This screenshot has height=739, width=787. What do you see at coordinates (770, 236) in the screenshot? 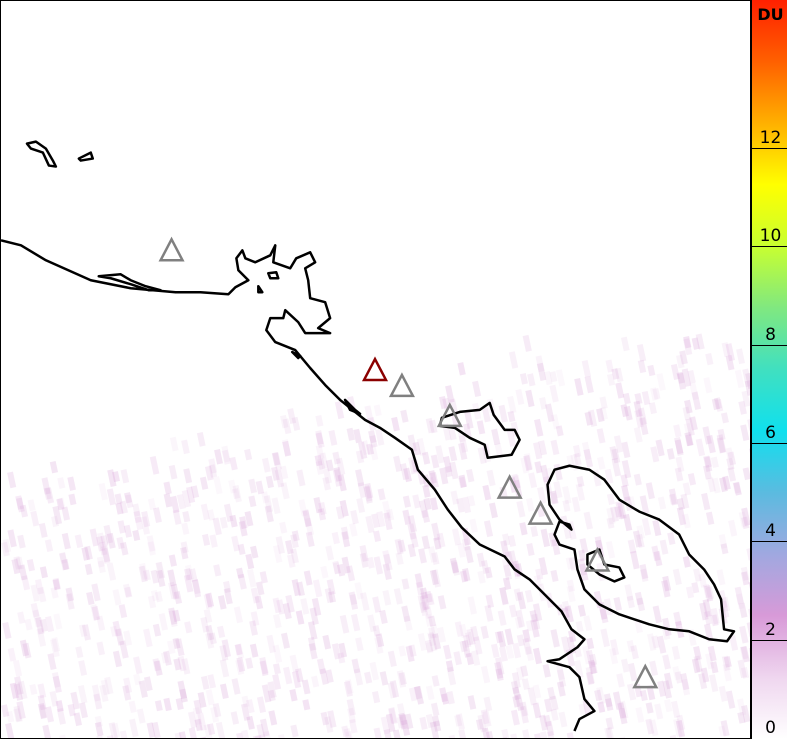
I see `colorbar-tick-label: 10` at bounding box center [770, 236].